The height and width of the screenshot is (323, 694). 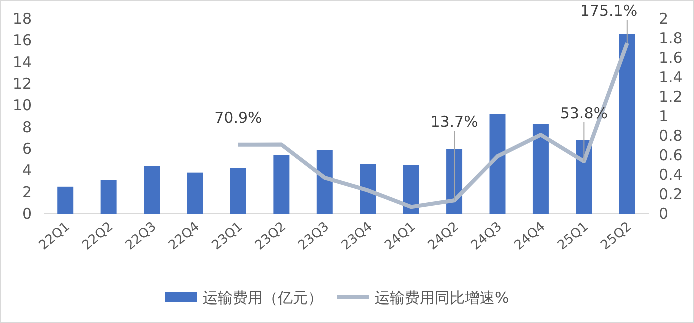 What do you see at coordinates (27, 171) in the screenshot?
I see `y-tick-label: 4` at bounding box center [27, 171].